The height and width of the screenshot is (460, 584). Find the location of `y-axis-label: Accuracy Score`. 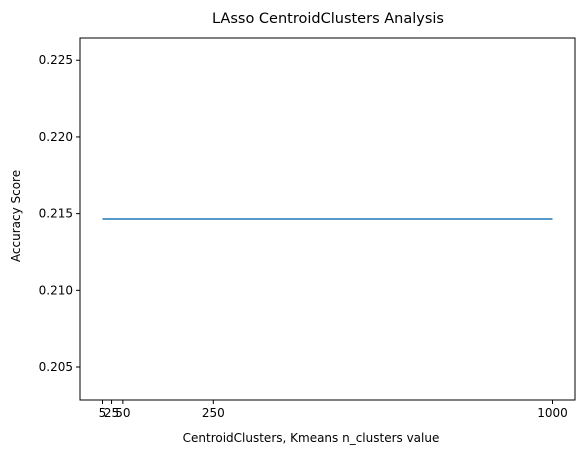

y-axis-label: Accuracy Score is located at coordinates (16, 216).